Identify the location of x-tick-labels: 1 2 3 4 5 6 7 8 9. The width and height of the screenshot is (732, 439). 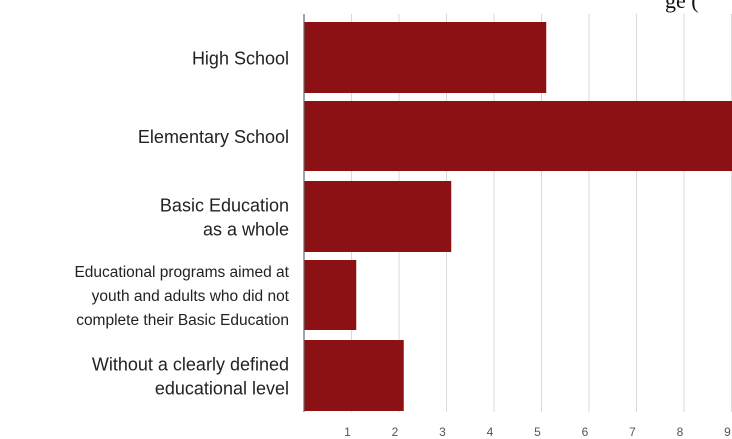
(537, 432).